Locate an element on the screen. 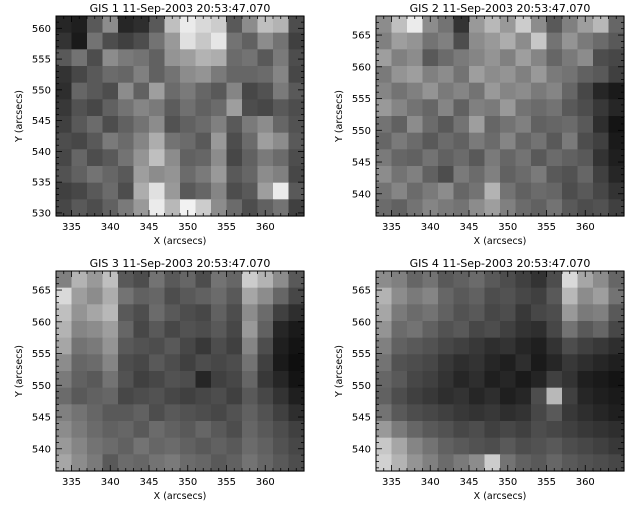 The height and width of the screenshot is (517, 640). x-tick-label: 360 is located at coordinates (265, 482).